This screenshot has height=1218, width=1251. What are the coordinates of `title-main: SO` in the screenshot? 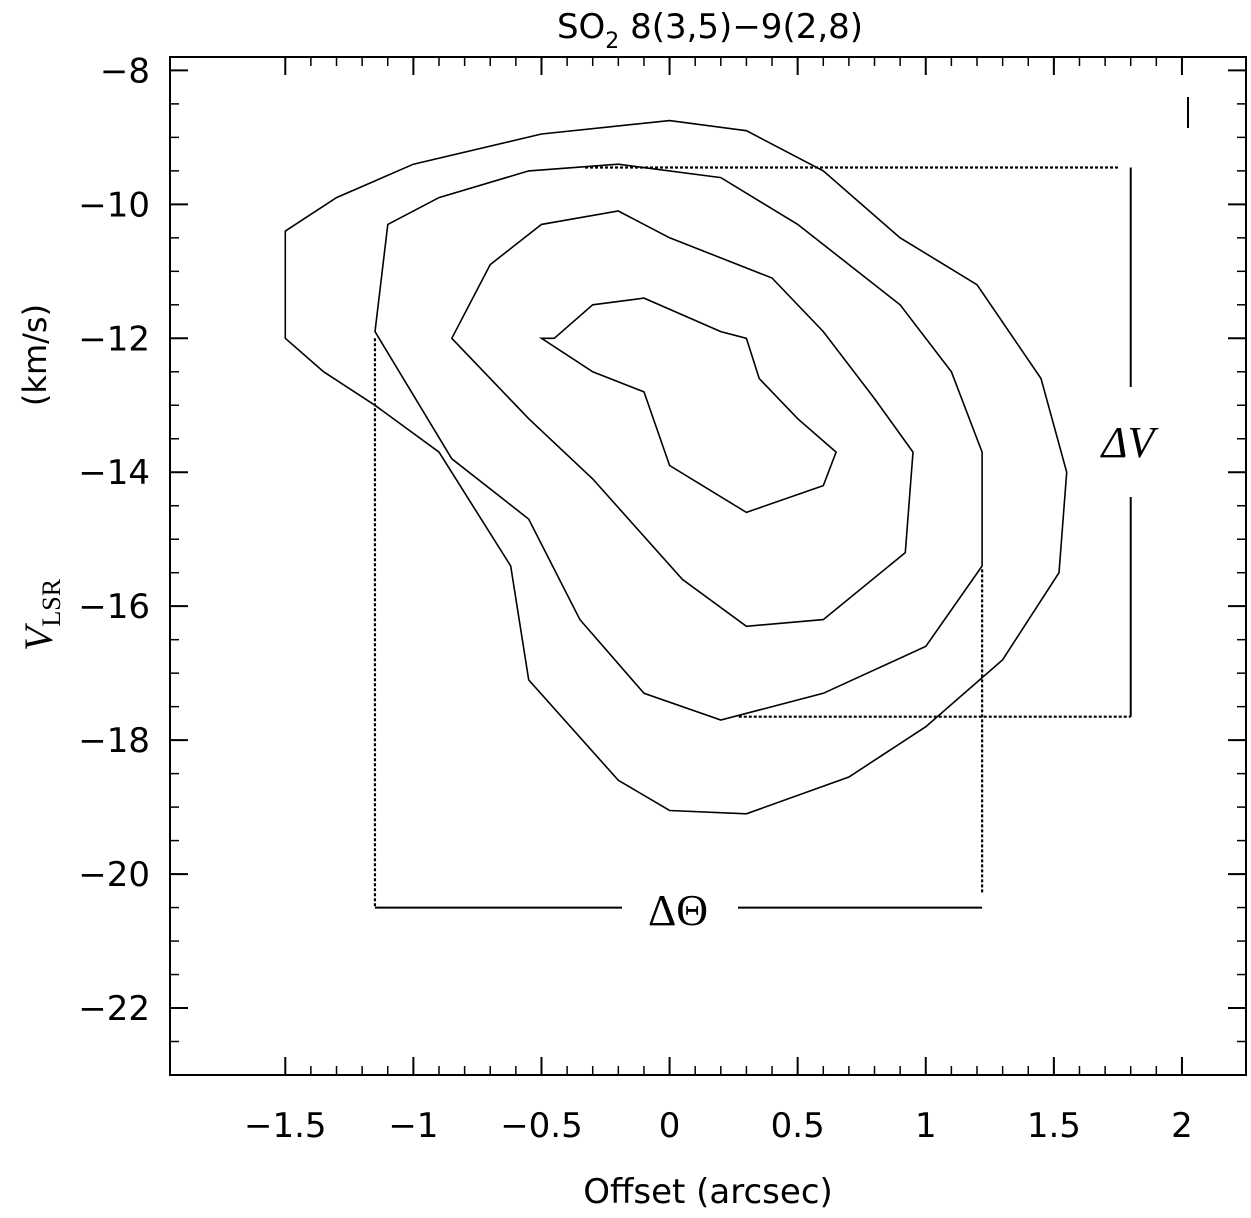 It's located at (581, 27).